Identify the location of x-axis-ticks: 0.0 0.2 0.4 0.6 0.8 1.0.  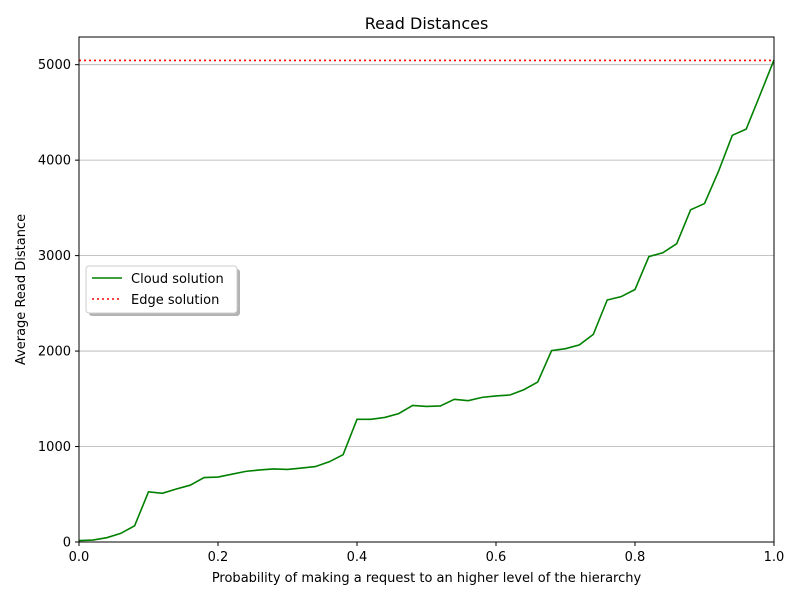
(427, 553).